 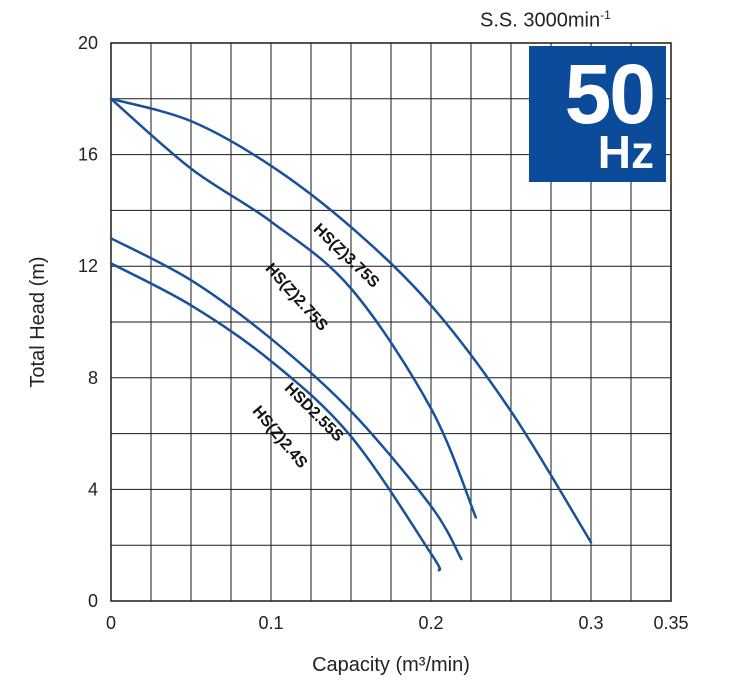 What do you see at coordinates (93, 378) in the screenshot?
I see `y-tick-label: 8` at bounding box center [93, 378].